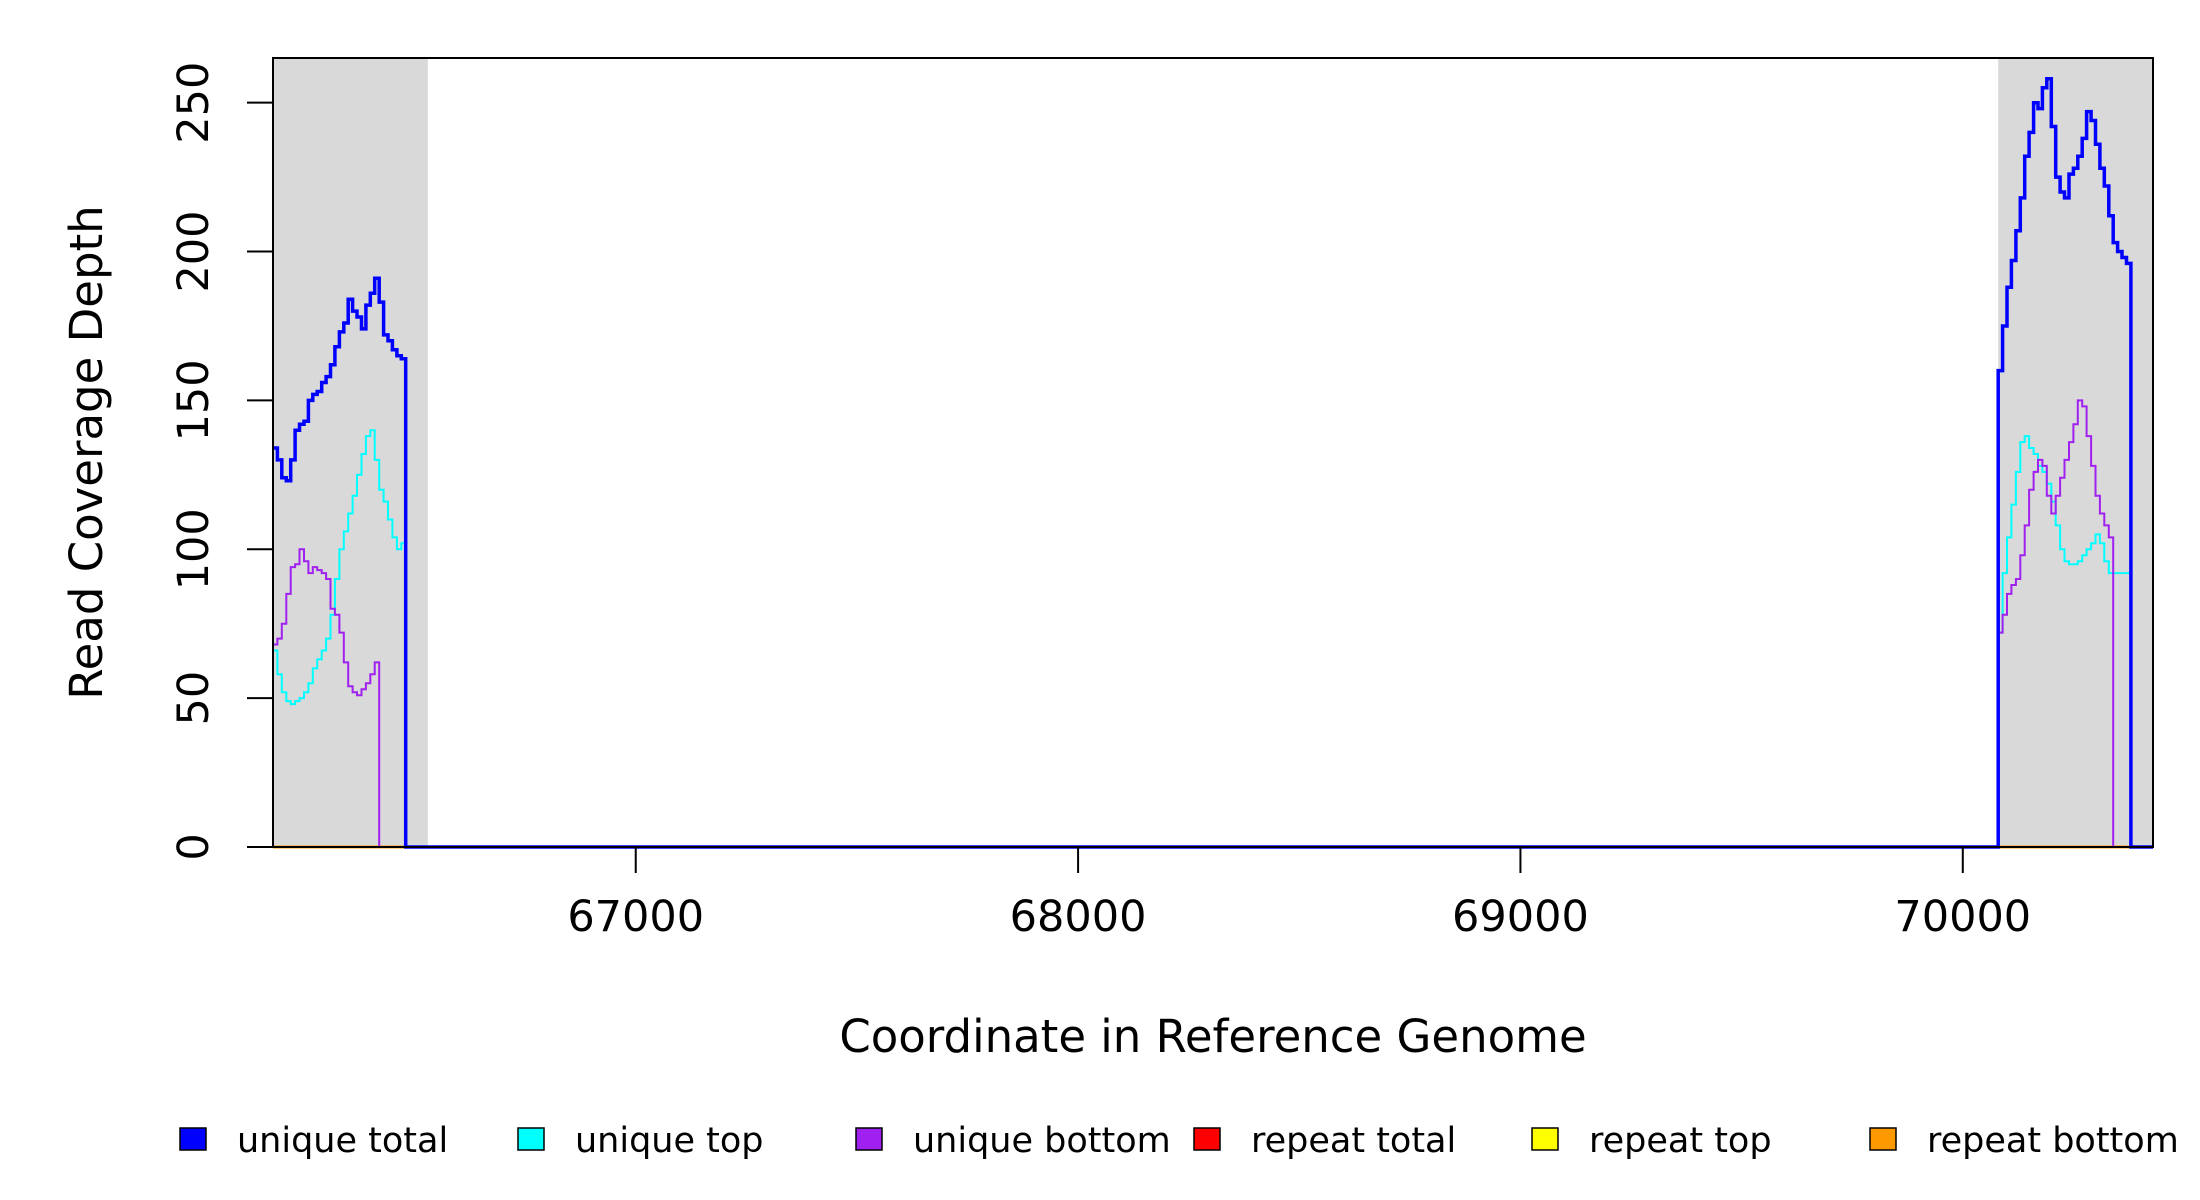  I want to click on legend-swatch-repeat-bottom, so click(1883, 1139).